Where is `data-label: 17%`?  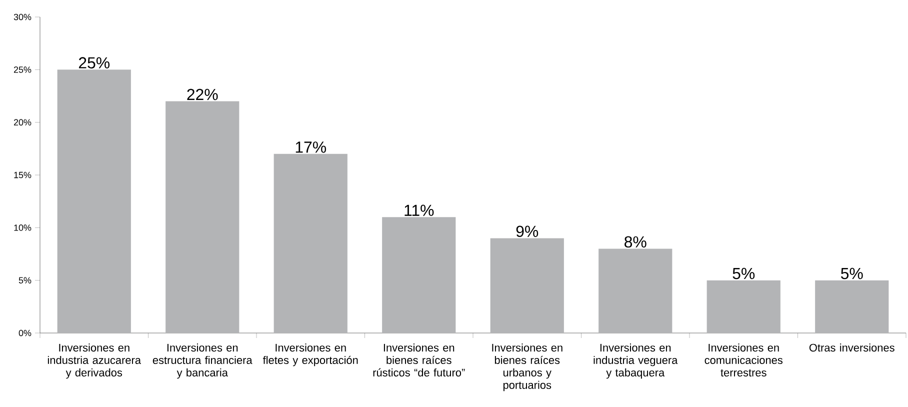
data-label: 17% is located at coordinates (311, 147).